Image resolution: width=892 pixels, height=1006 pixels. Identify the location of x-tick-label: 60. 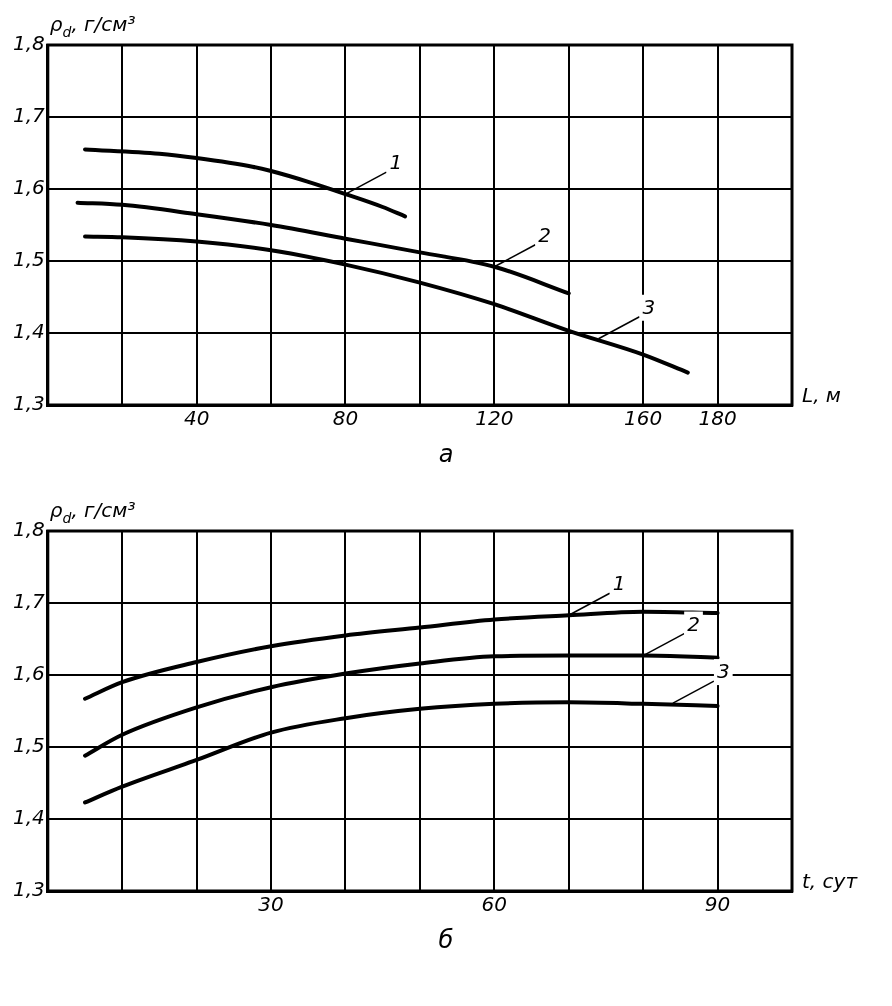
(494, 904).